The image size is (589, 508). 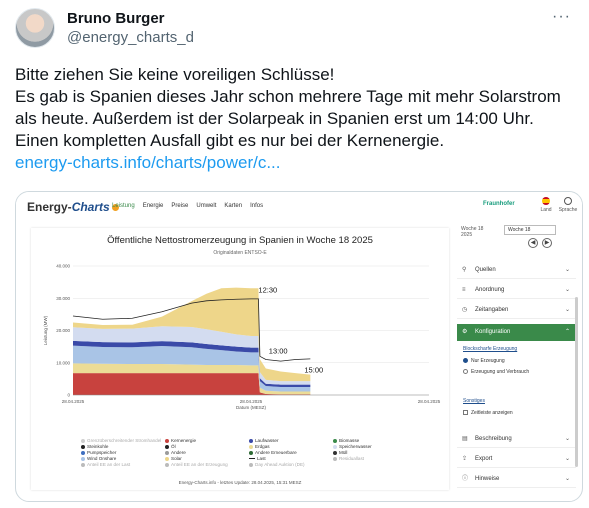 I want to click on radio-only-generation: Nur Erzeugung, so click(x=484, y=361).